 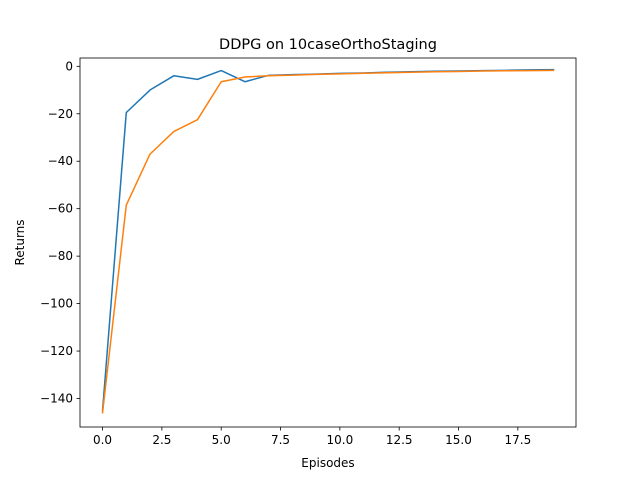 What do you see at coordinates (60, 161) in the screenshot?
I see `y-tick-label: −40` at bounding box center [60, 161].